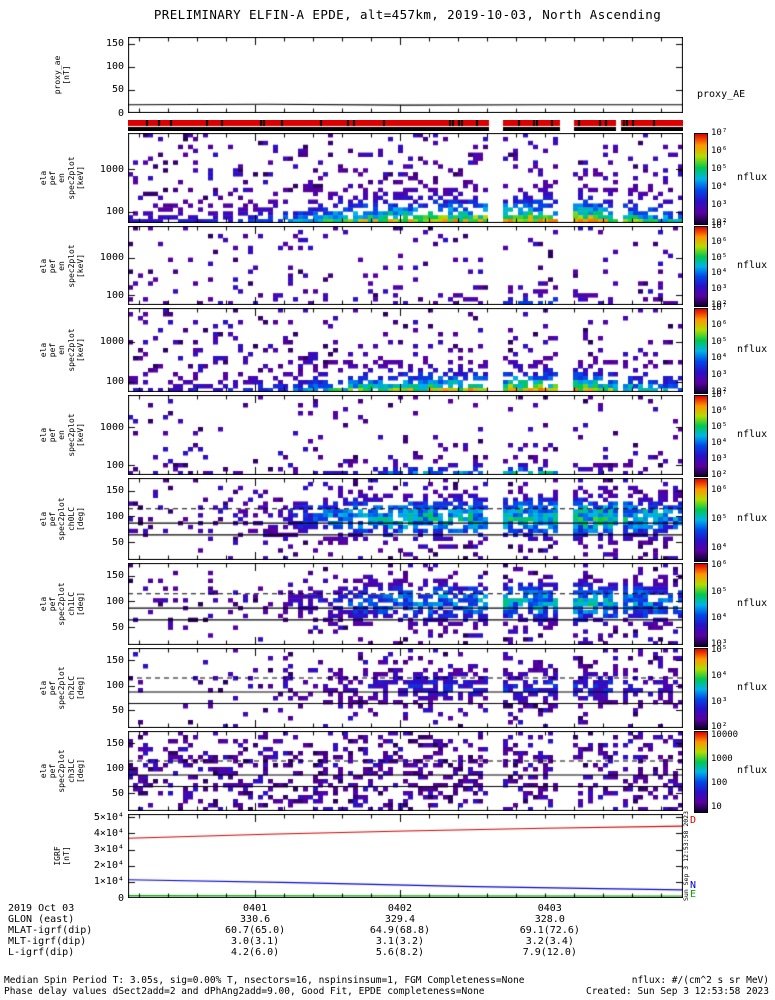  I want to click on ytick-label-ch1lc: 50, so click(117, 627).